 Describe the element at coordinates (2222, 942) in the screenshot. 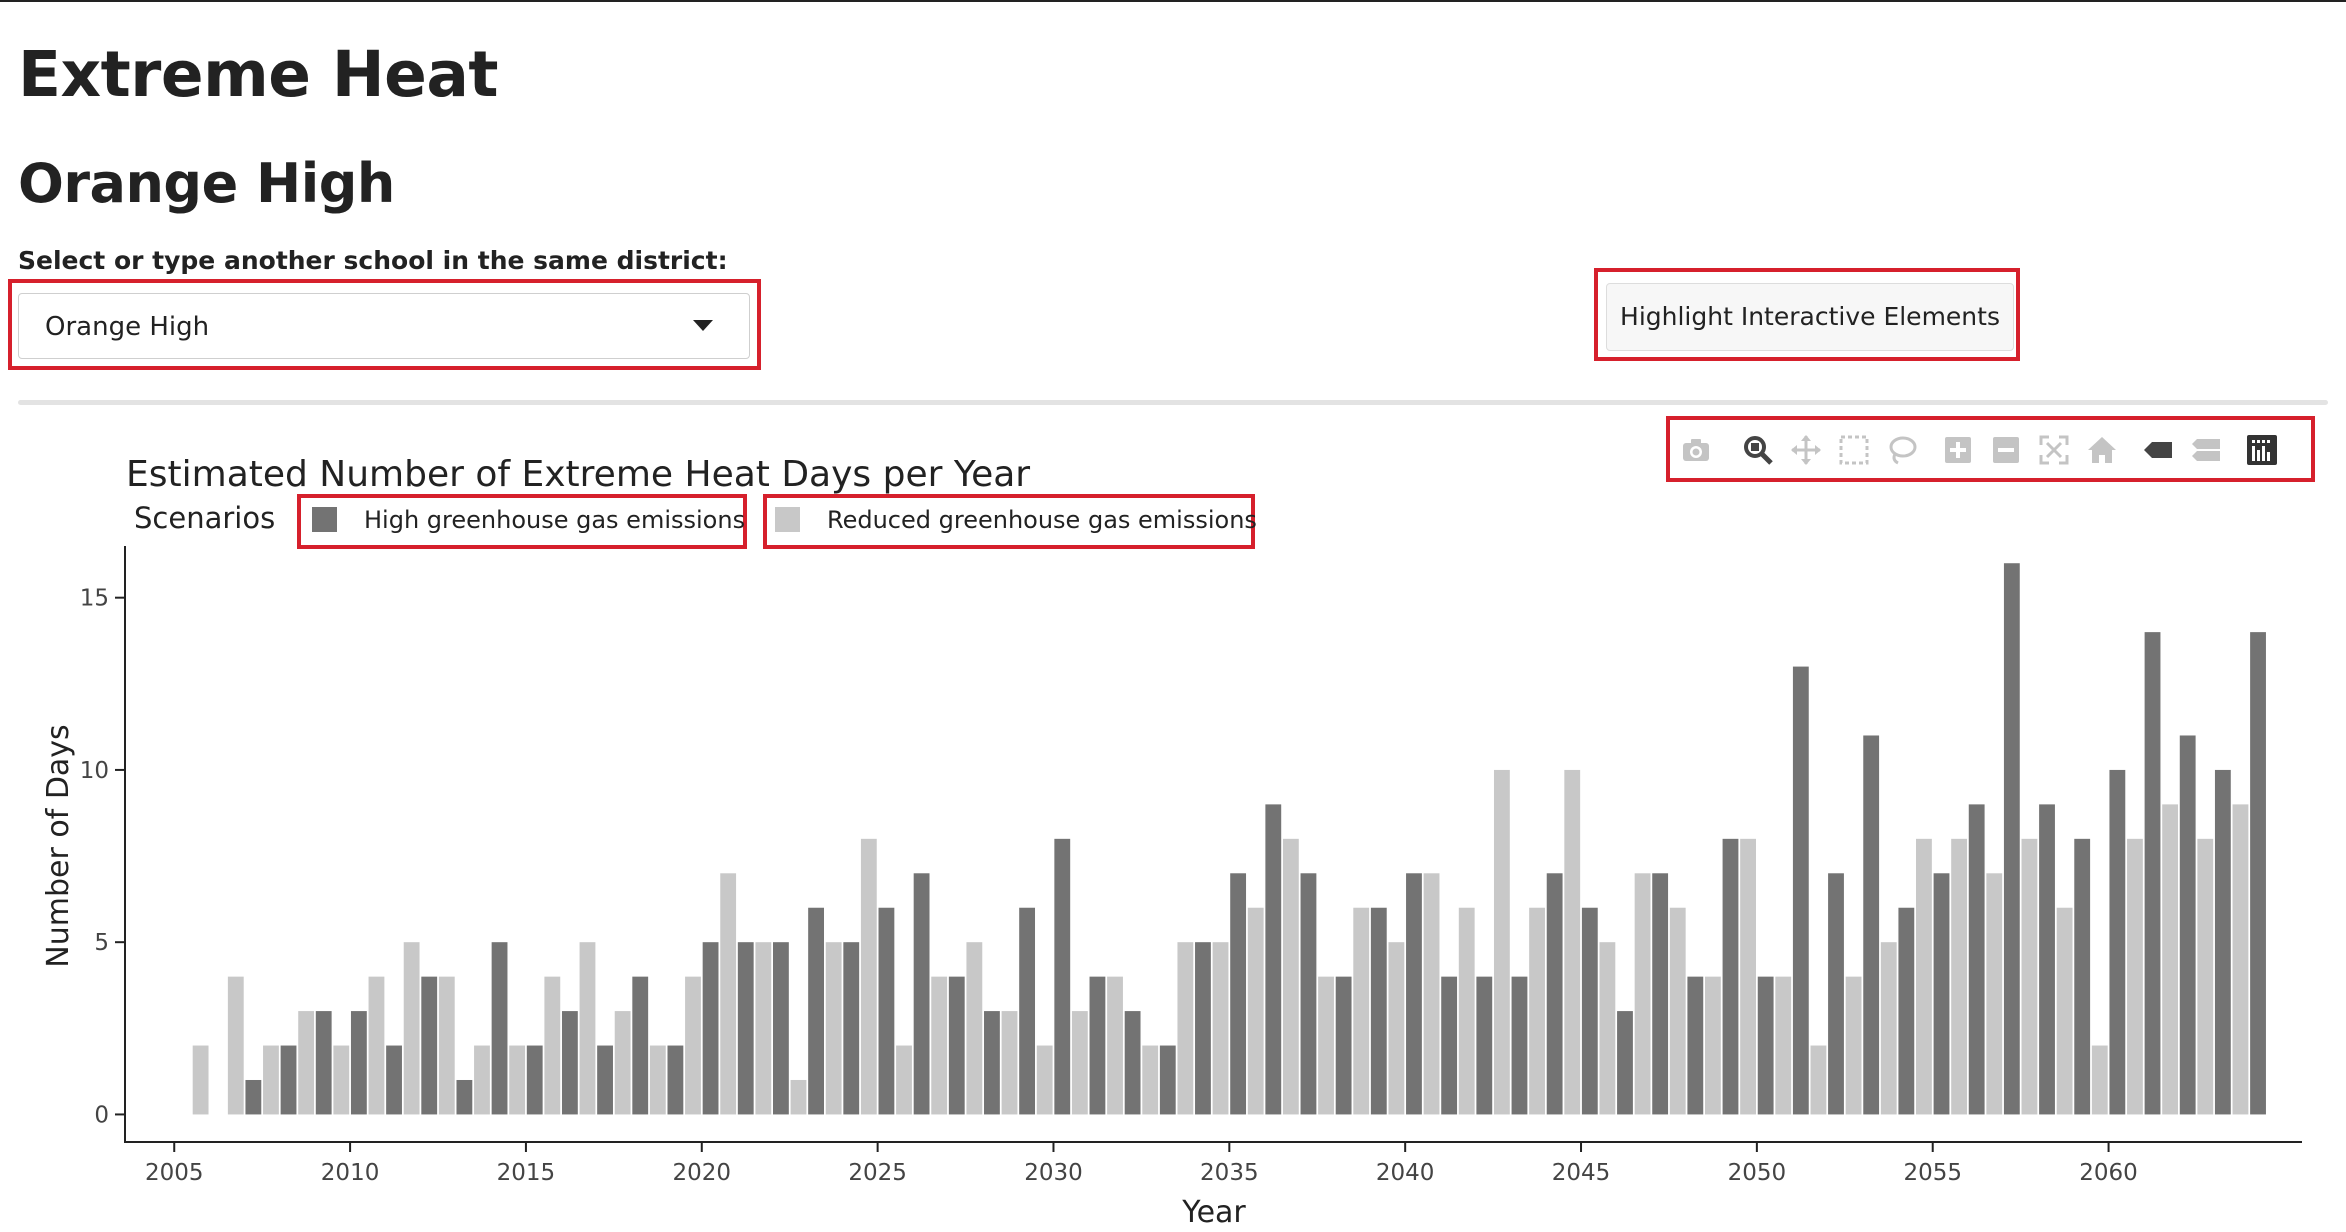

I see `bar-high-2063` at that location.